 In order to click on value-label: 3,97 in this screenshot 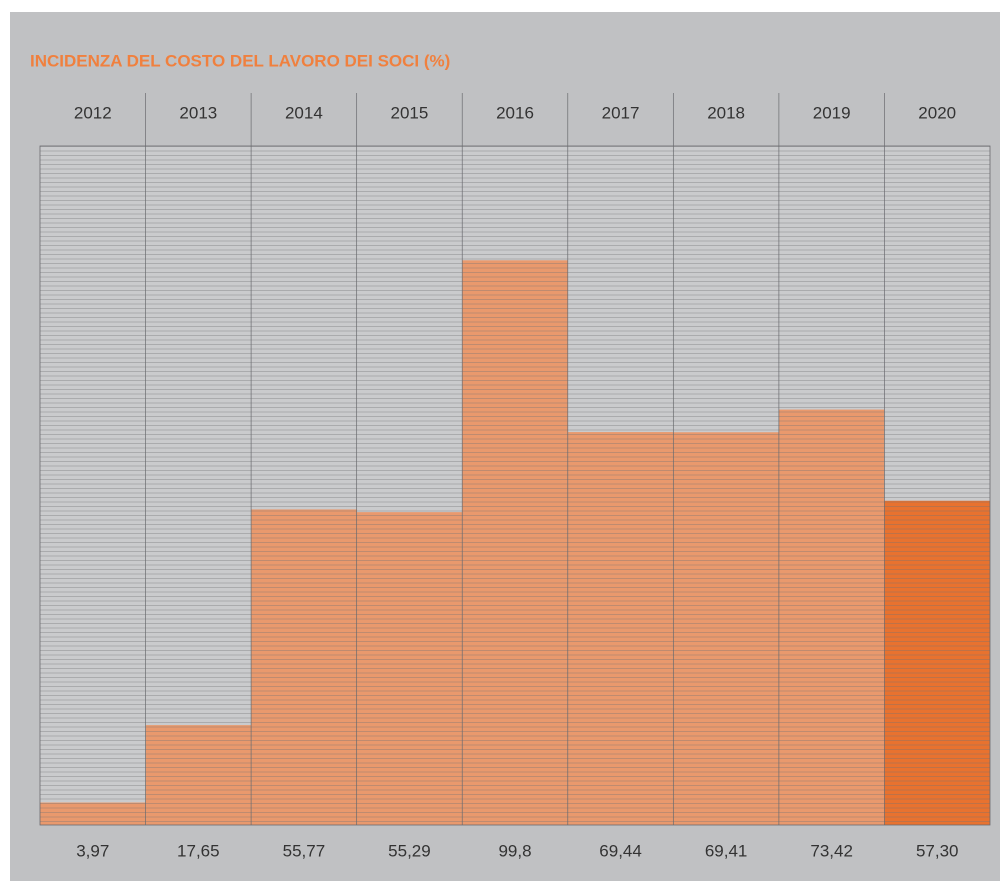, I will do `click(92, 850)`.